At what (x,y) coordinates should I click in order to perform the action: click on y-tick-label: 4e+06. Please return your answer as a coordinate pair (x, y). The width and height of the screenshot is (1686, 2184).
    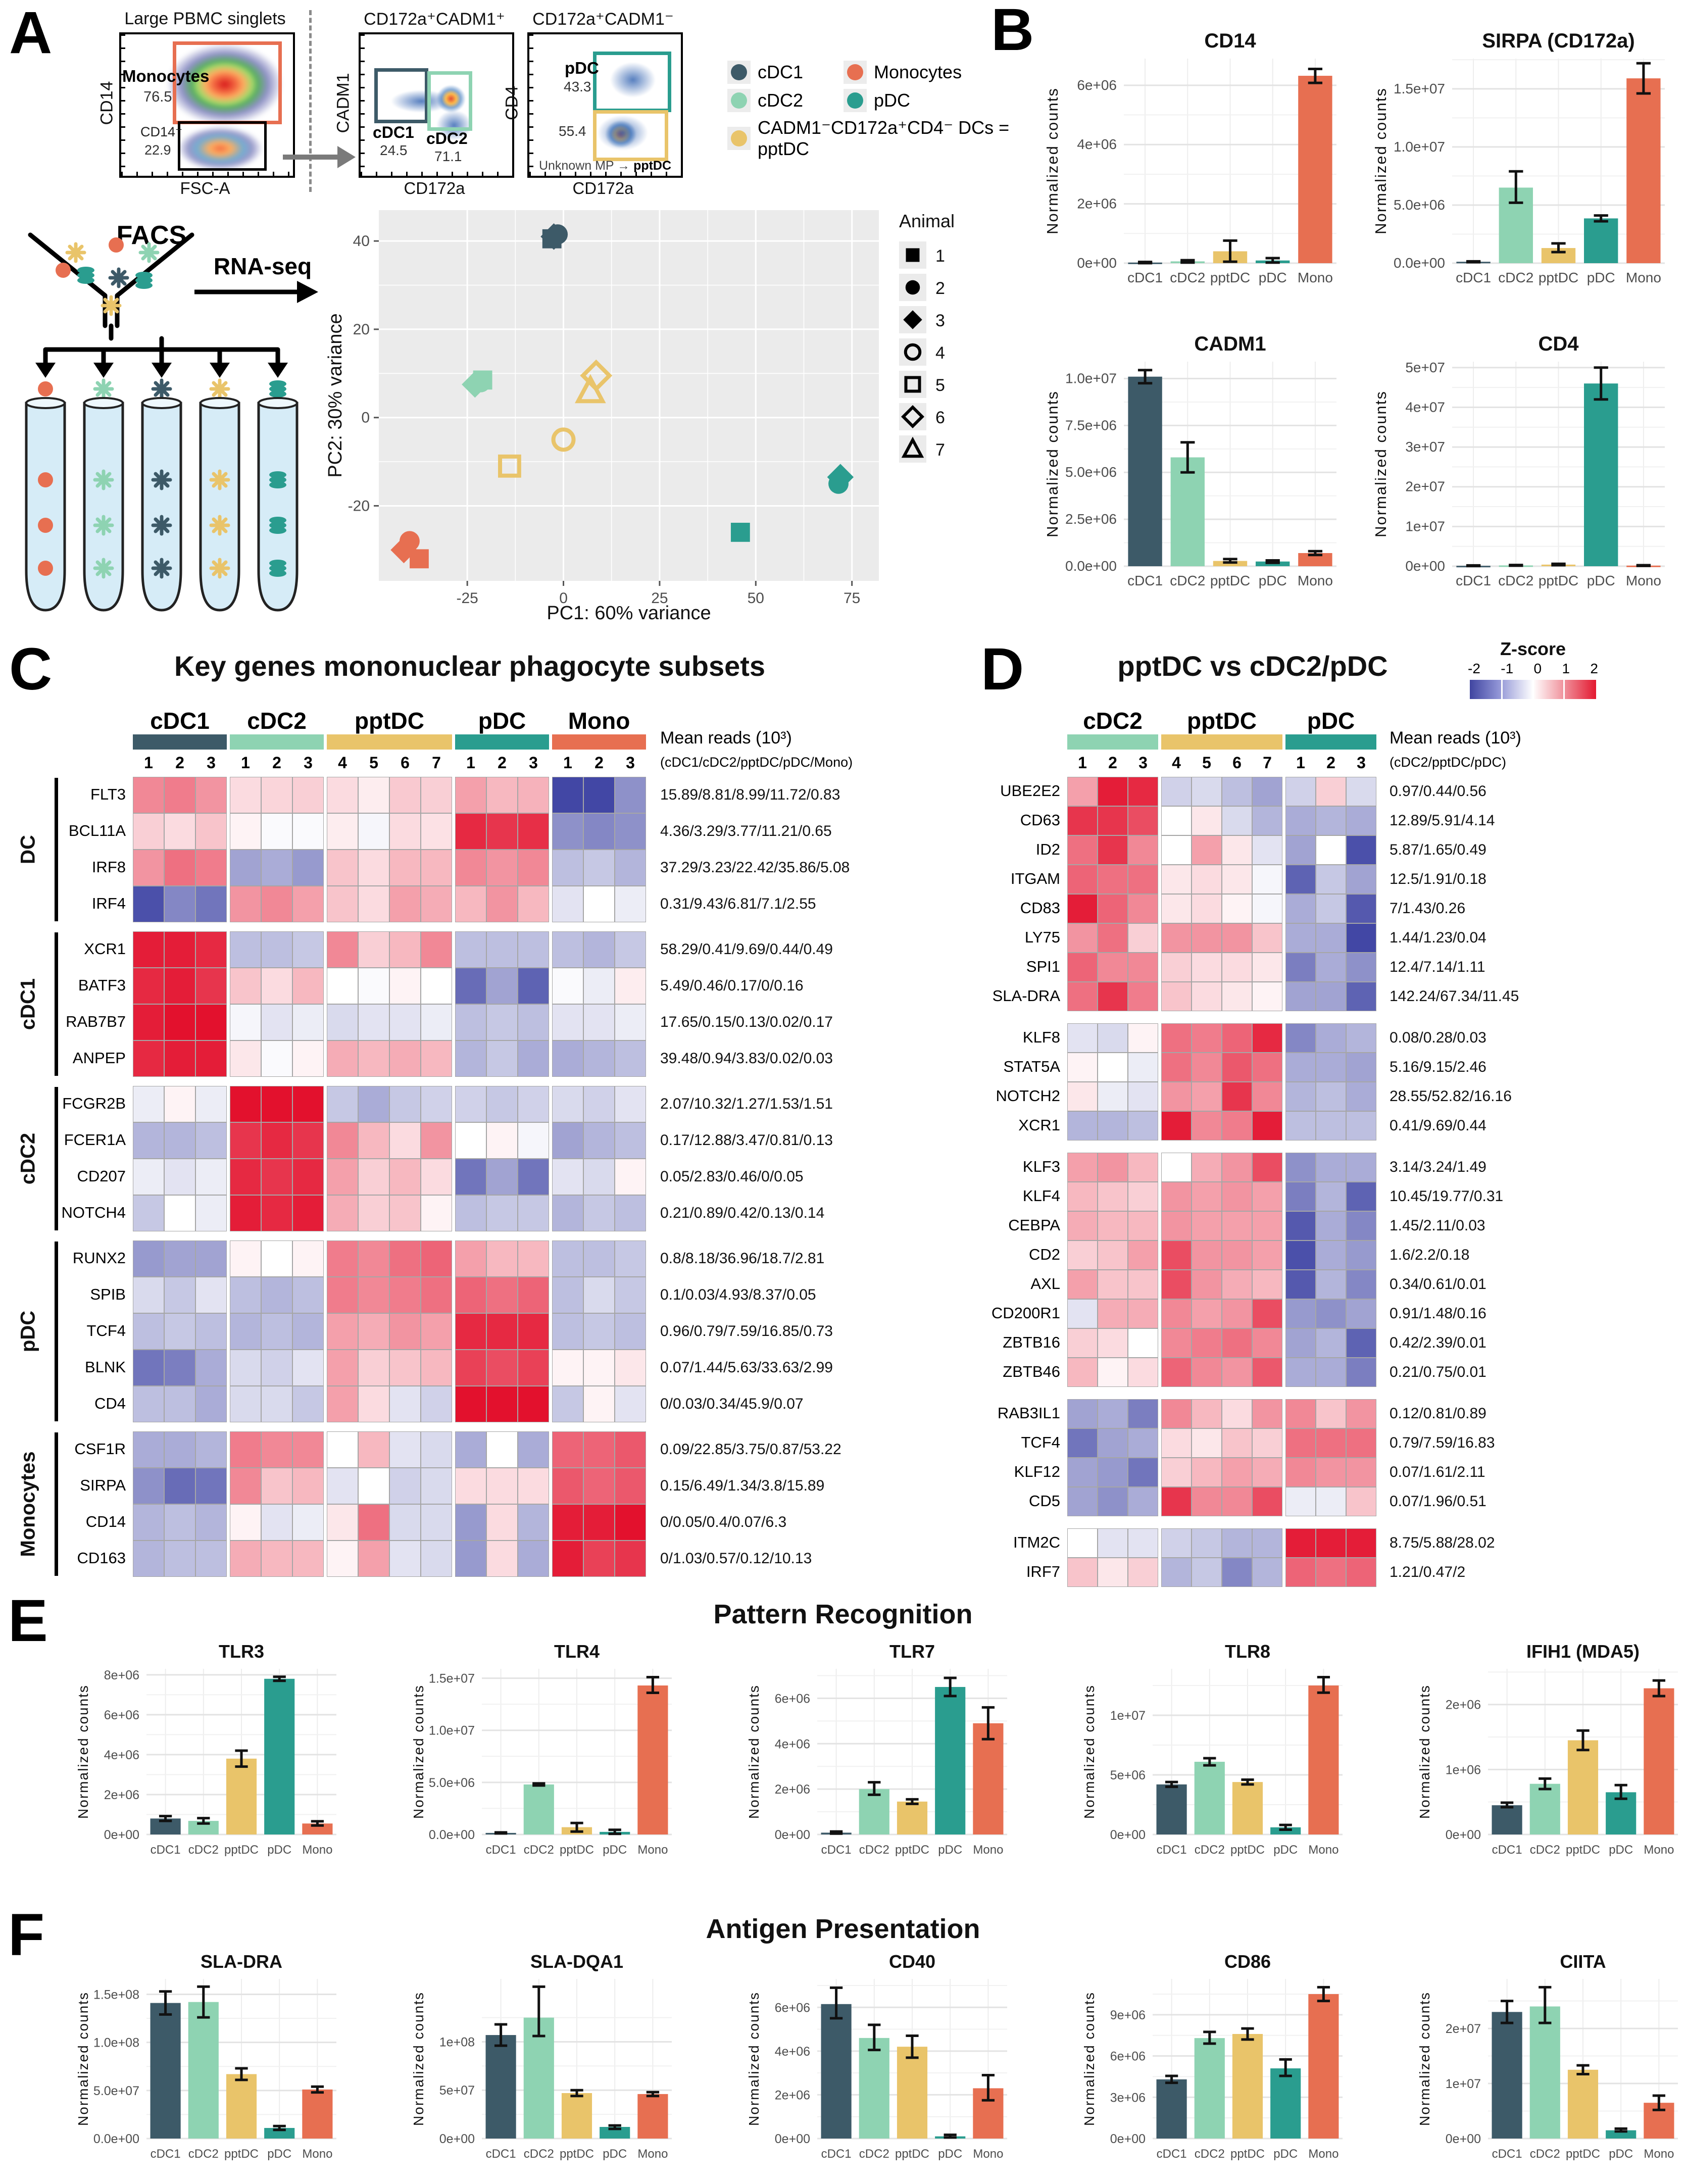
    Looking at the image, I should click on (1097, 144).